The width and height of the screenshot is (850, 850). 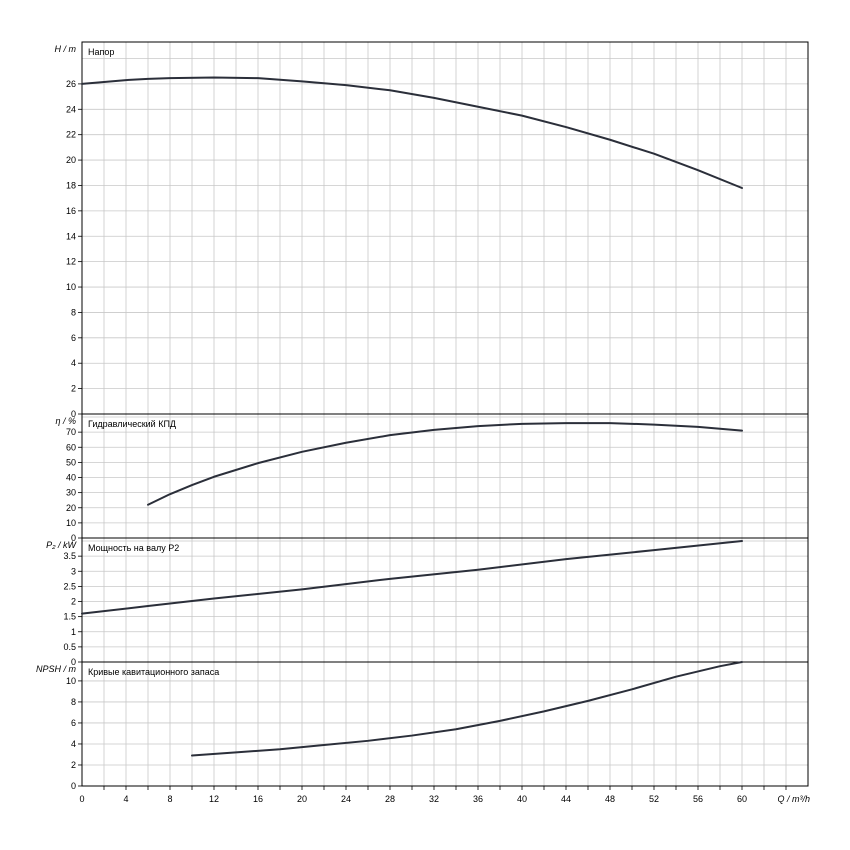 I want to click on y-tick-label: 3.5, so click(x=69, y=556).